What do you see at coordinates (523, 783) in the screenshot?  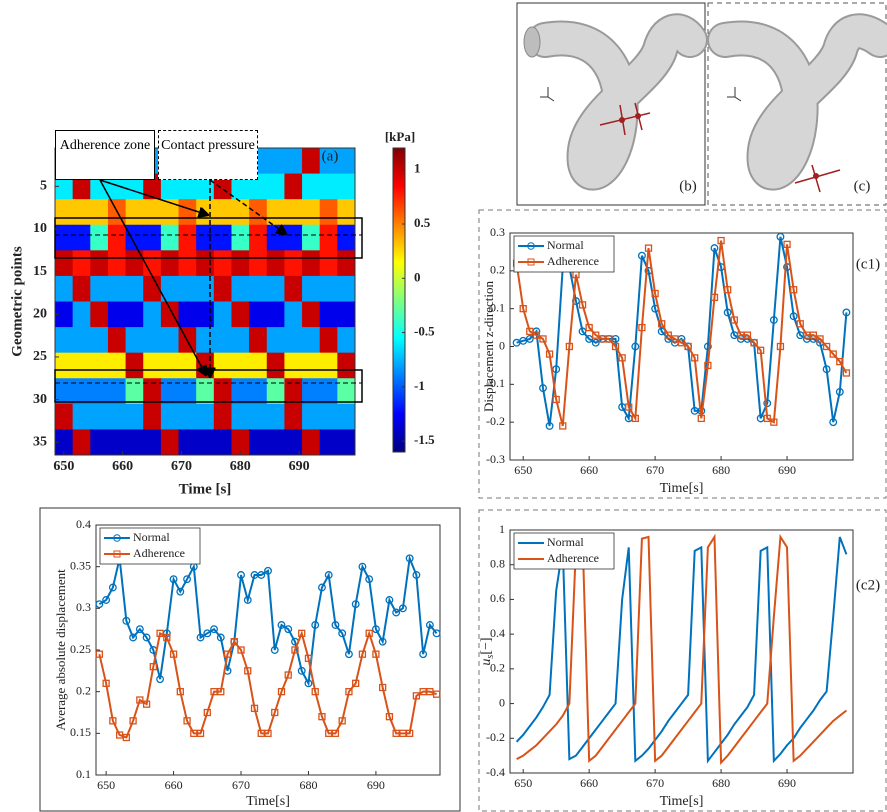 I see `x-tick-label: 650` at bounding box center [523, 783].